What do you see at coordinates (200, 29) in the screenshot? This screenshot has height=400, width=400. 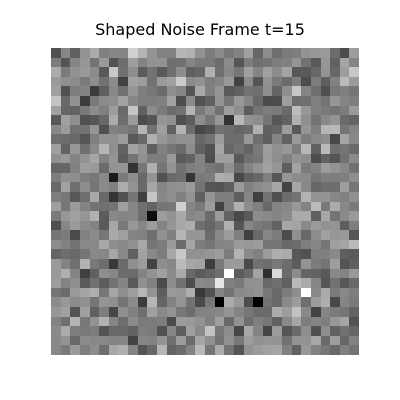 I see `figure-title: Shaped Noise Frame t=15` at bounding box center [200, 29].